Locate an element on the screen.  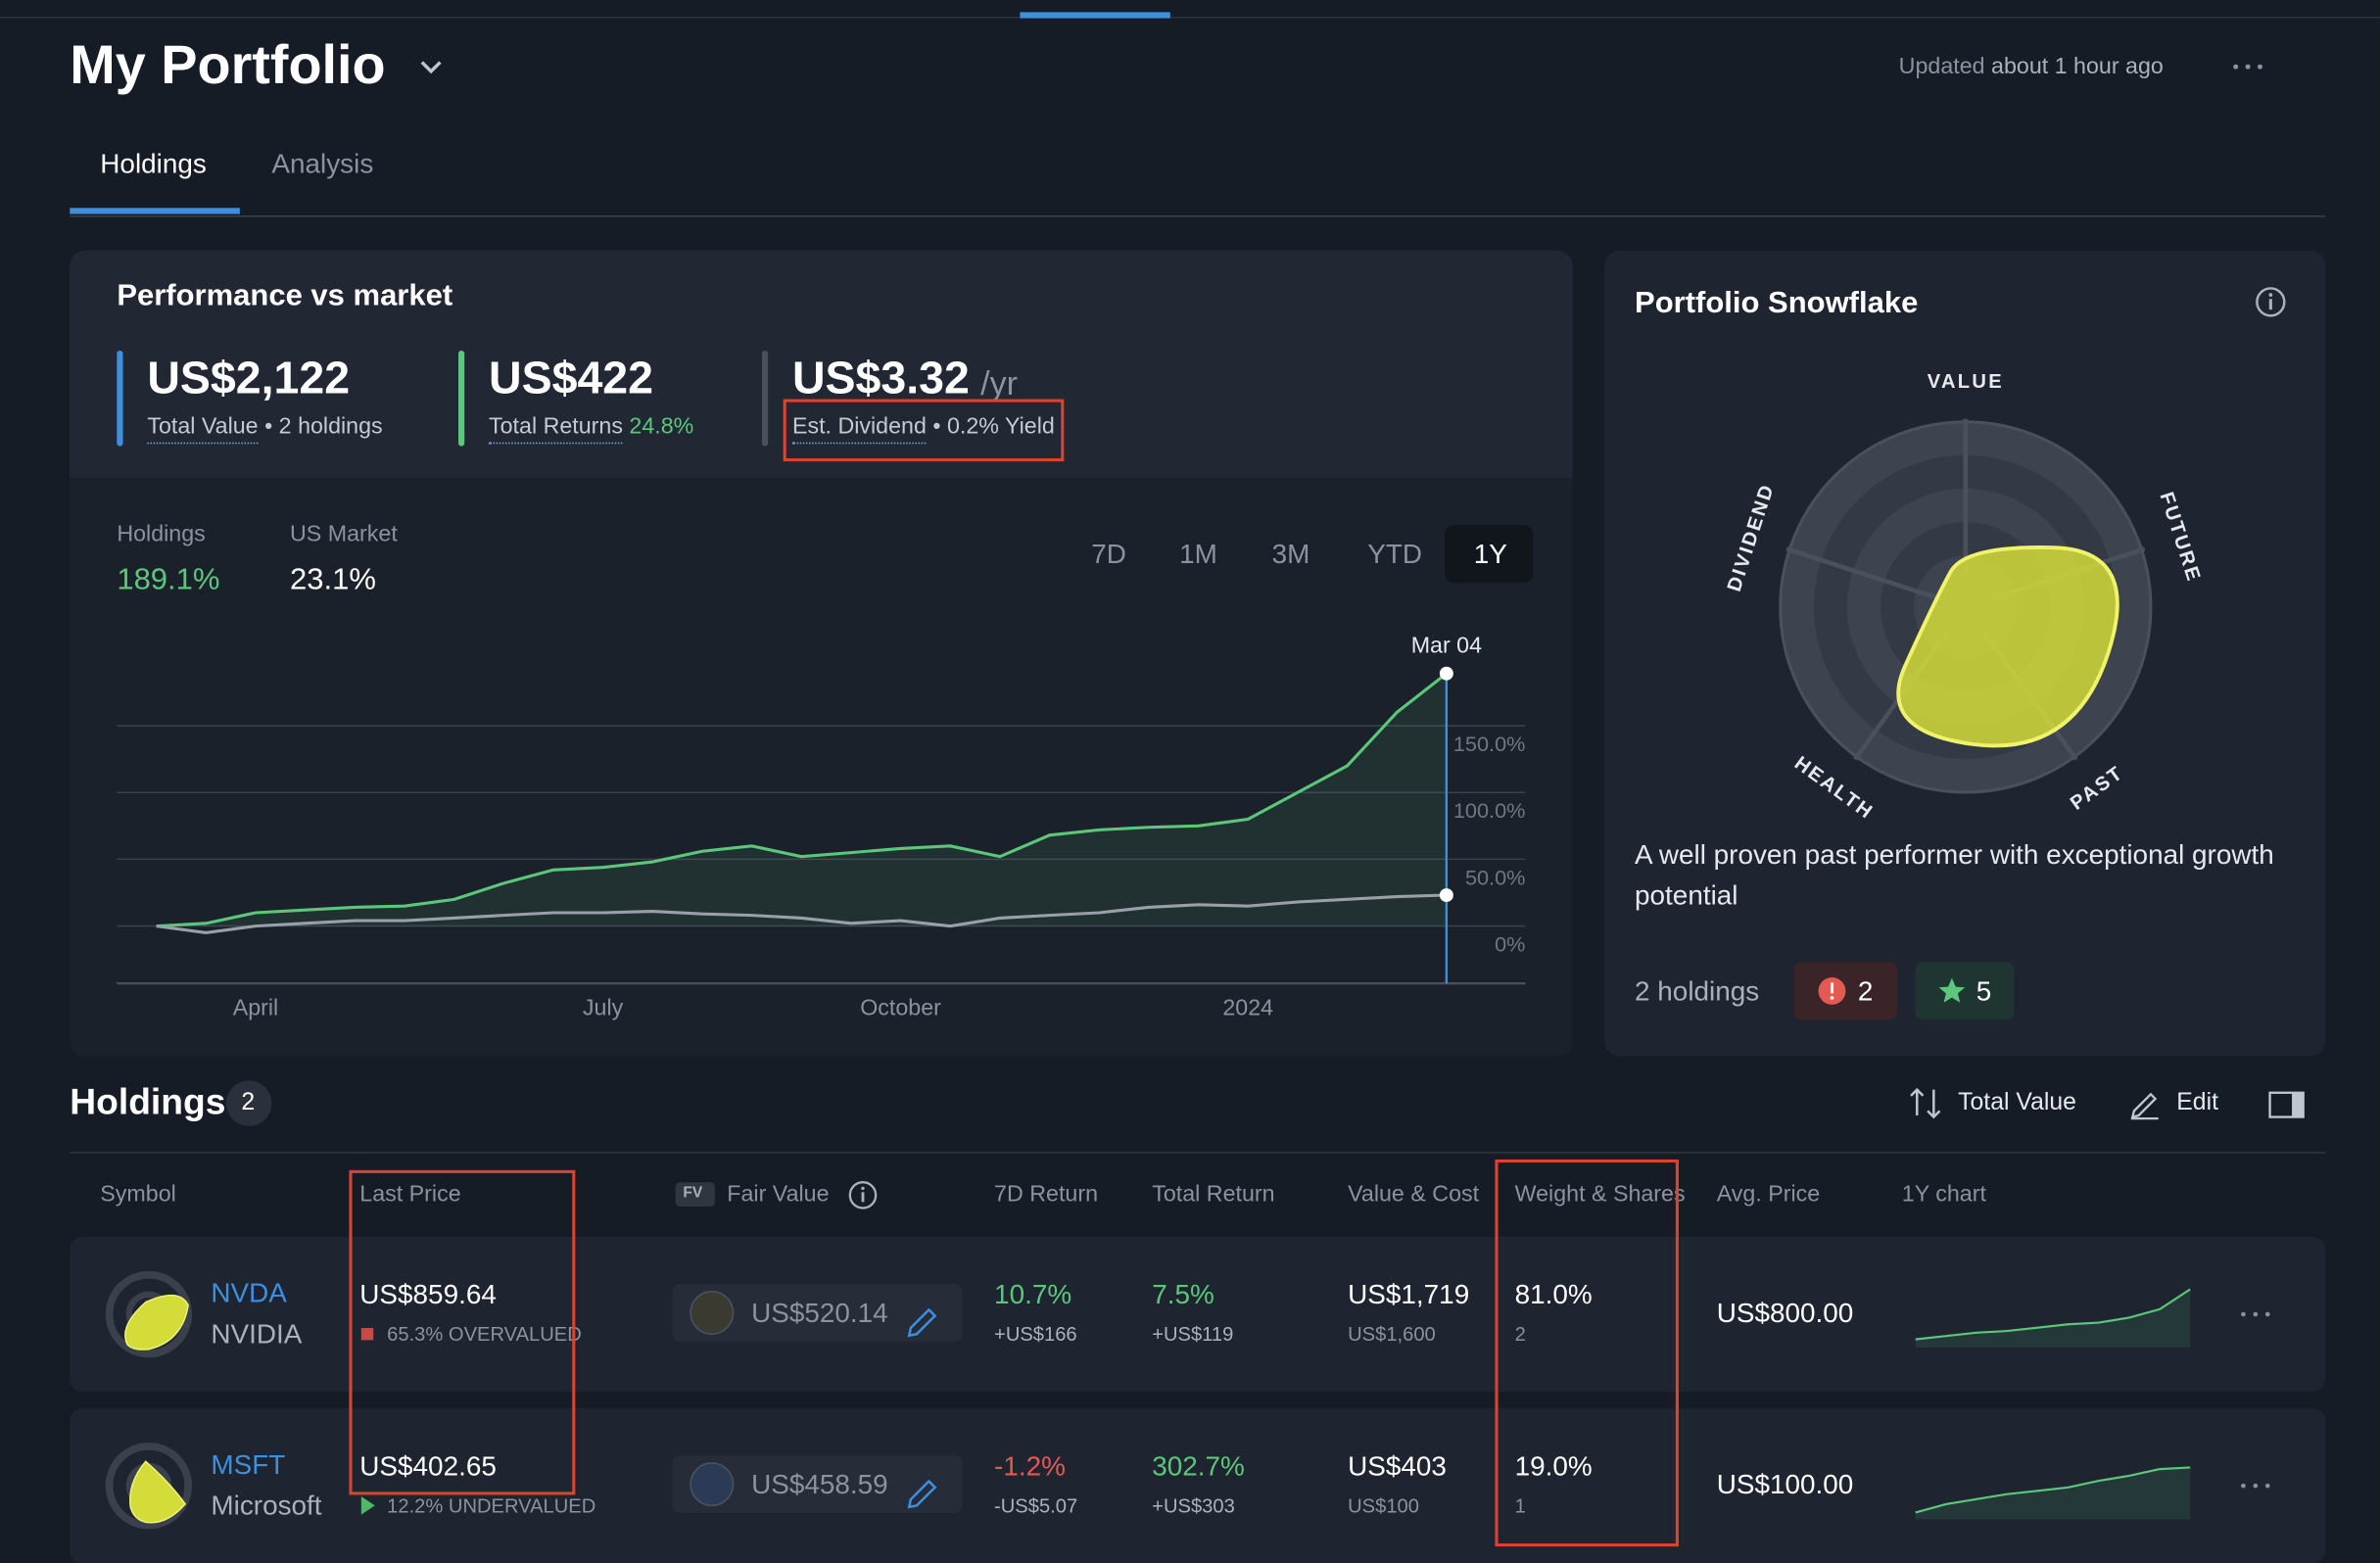
legend-value: 189.1% is located at coordinates (168, 579).